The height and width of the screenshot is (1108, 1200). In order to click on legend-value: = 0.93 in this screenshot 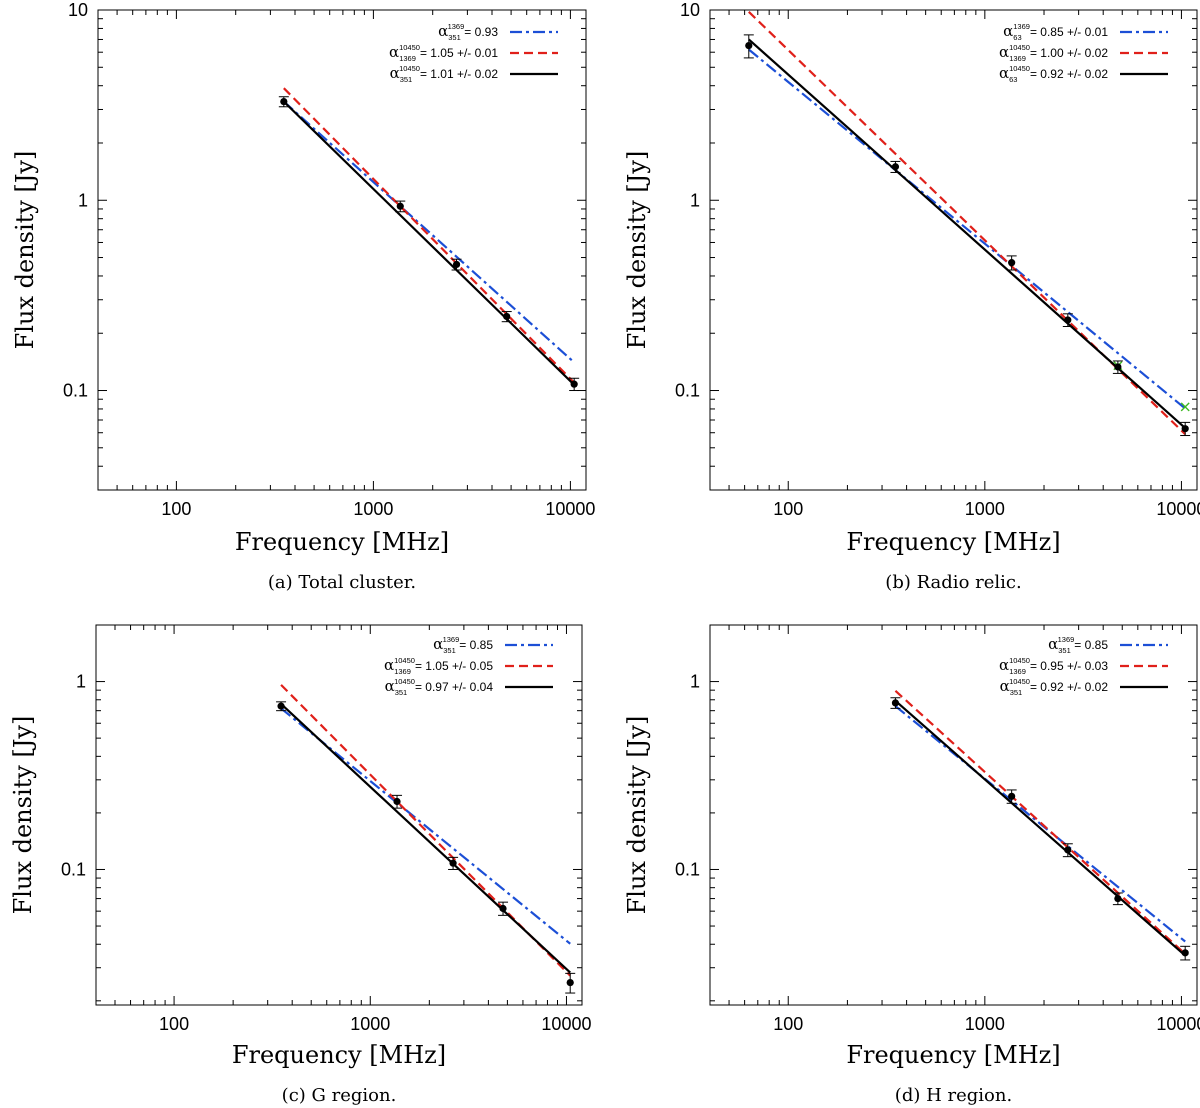, I will do `click(481, 32)`.